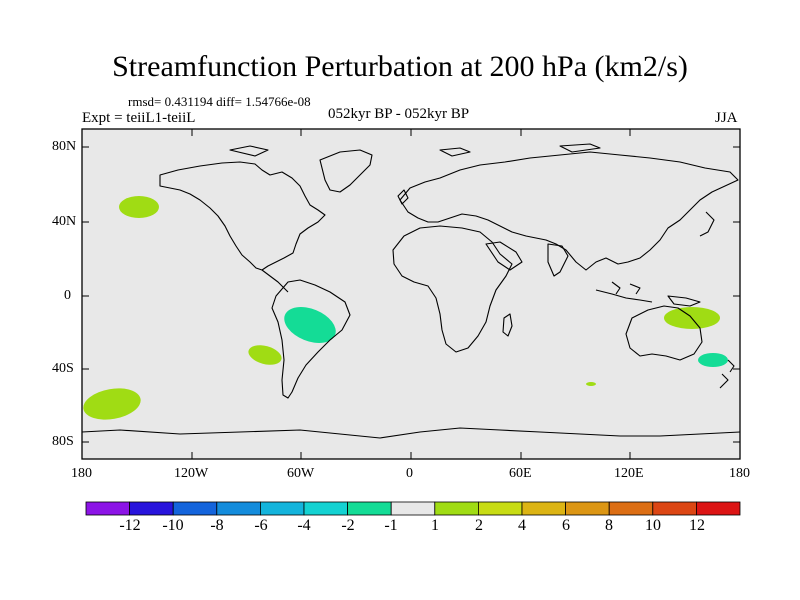  I want to click on colorbar-label: 10, so click(653, 525).